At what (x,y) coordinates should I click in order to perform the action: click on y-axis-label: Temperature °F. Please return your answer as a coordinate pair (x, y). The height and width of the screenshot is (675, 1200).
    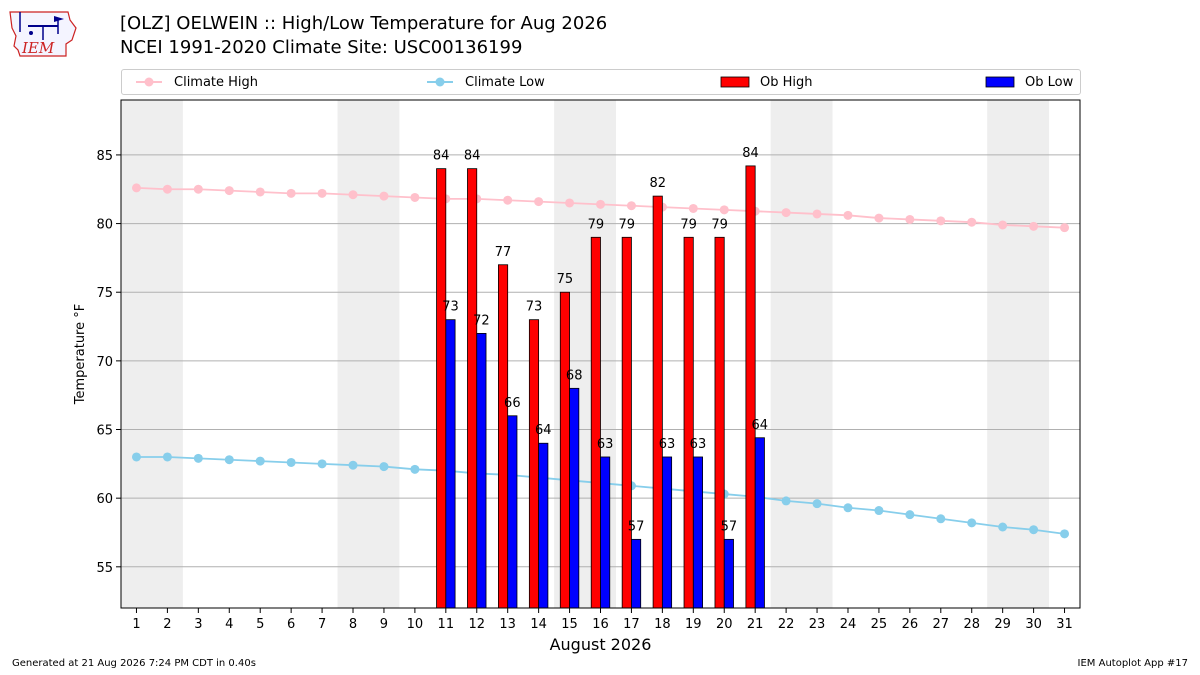
    Looking at the image, I should click on (80, 354).